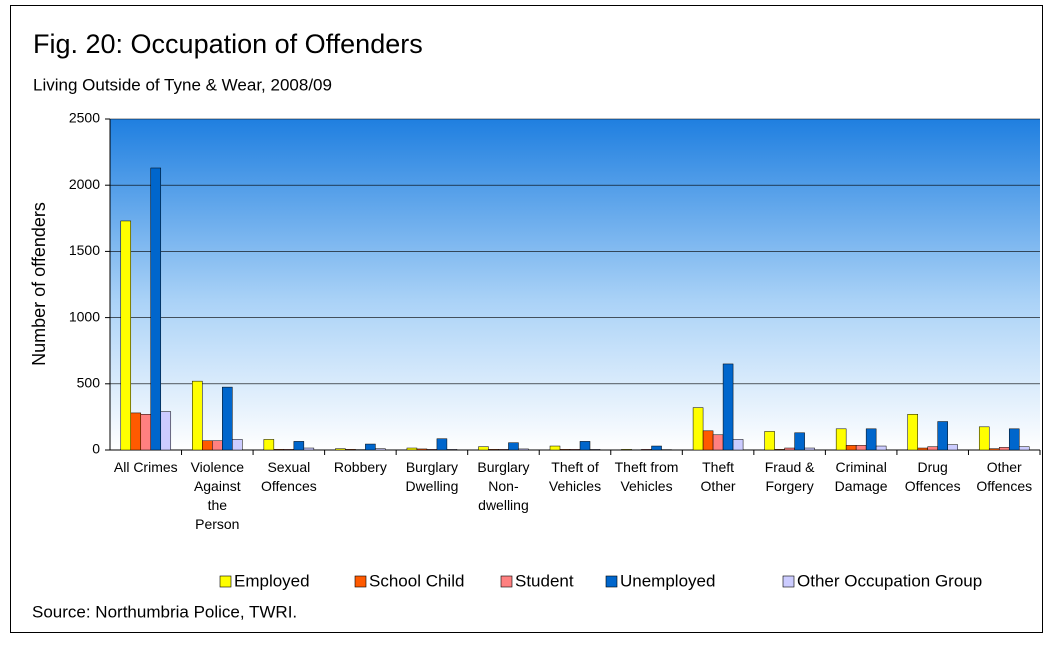 This screenshot has height=648, width=1055. I want to click on x-tick-label: Burglary Non-dwelling, so click(503, 486).